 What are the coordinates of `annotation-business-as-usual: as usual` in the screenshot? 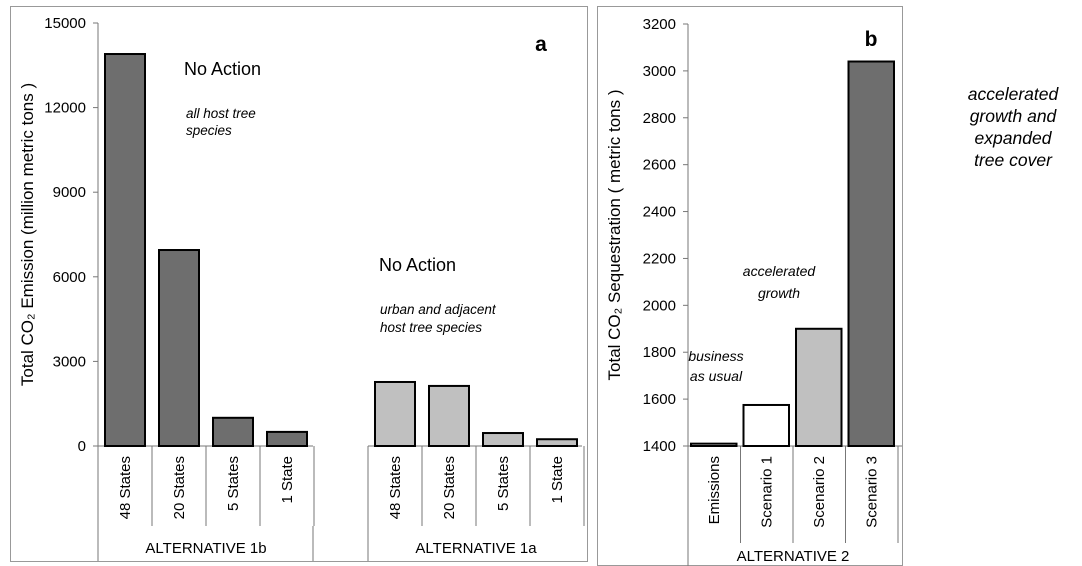 It's located at (716, 376).